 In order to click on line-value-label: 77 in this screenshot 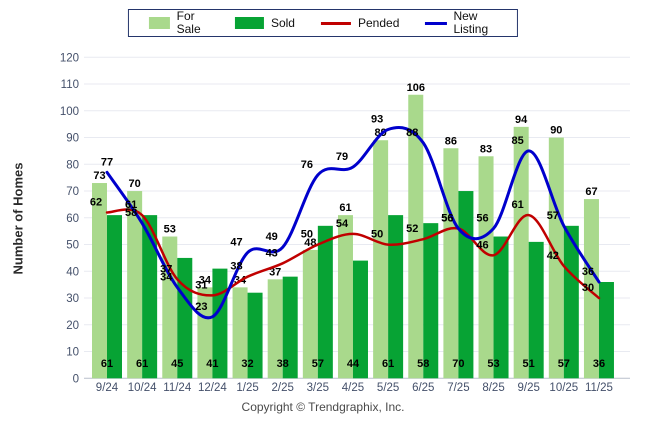, I will do `click(107, 162)`.